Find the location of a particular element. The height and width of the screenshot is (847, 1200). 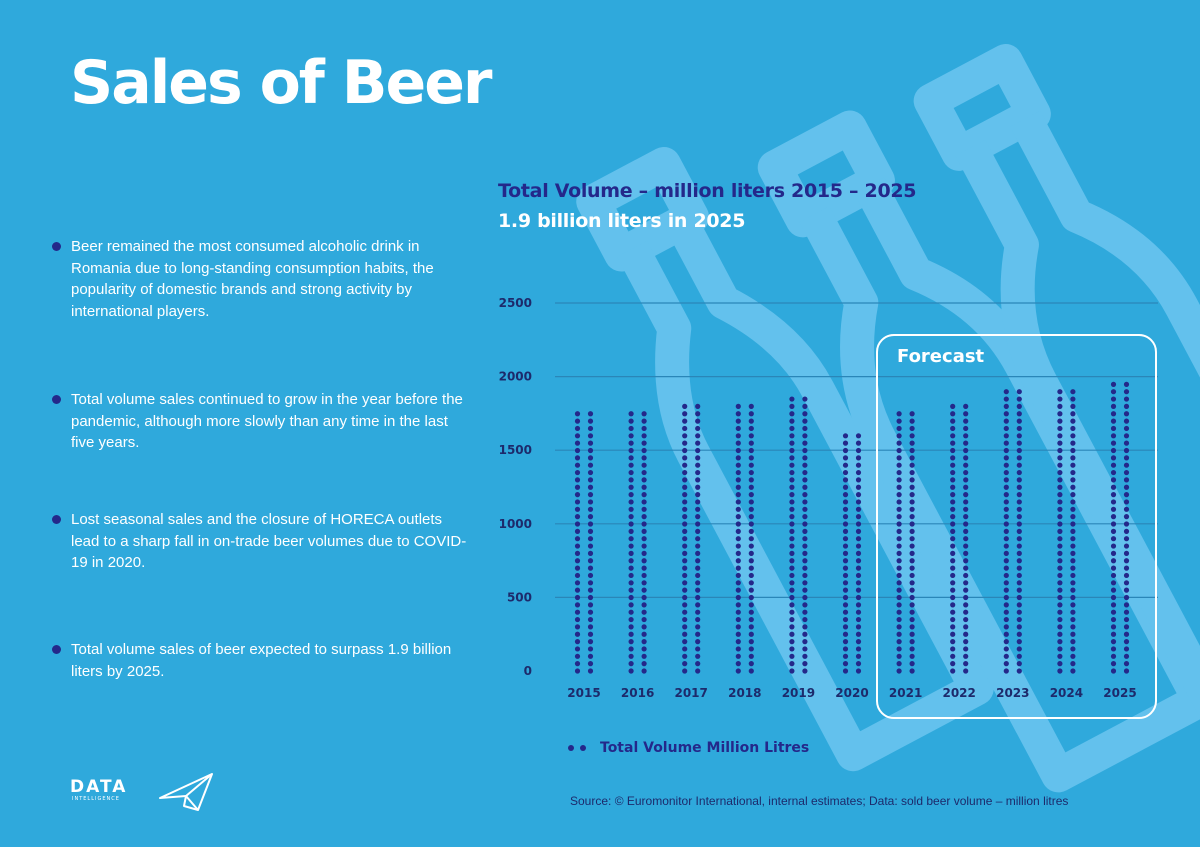

x-tick-label: 2024 is located at coordinates (1066, 693).